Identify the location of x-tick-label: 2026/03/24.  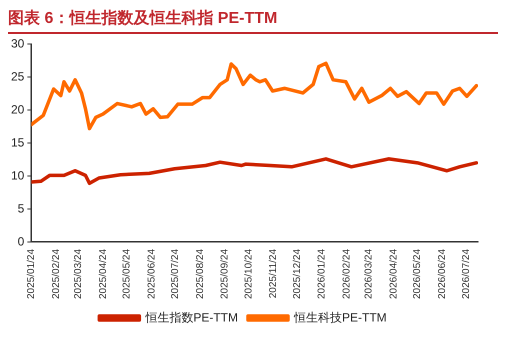
(369, 274).